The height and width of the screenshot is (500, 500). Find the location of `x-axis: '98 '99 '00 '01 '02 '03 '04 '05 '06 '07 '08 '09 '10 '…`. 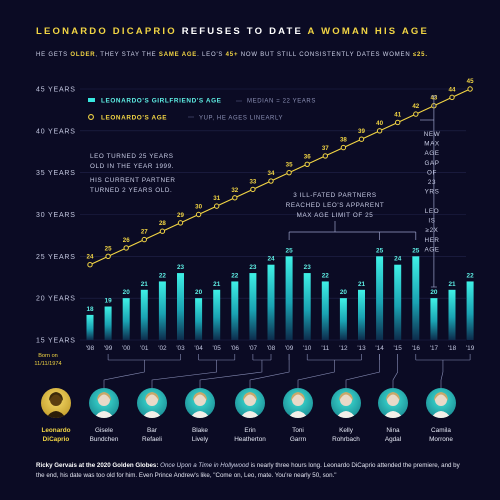

x-axis: '98 '99 '00 '01 '02 '03 '04 '05 '06 '07 '08 '09 '10 '… is located at coordinates (280, 348).